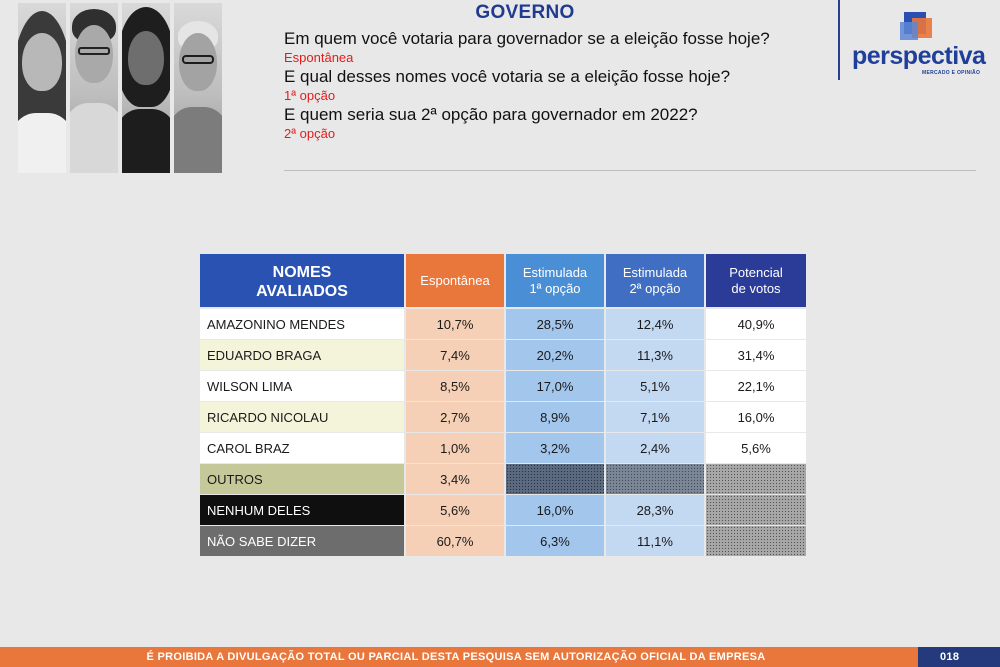 This screenshot has width=1000, height=667. What do you see at coordinates (630, 170) in the screenshot?
I see `header-divider` at bounding box center [630, 170].